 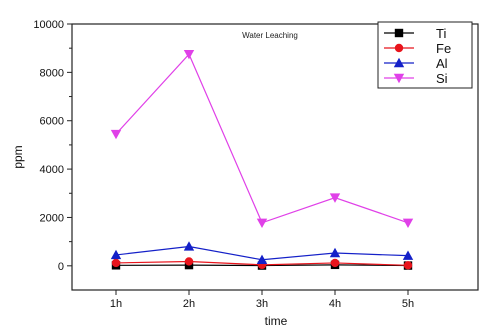 I want to click on series-al, so click(x=262, y=252).